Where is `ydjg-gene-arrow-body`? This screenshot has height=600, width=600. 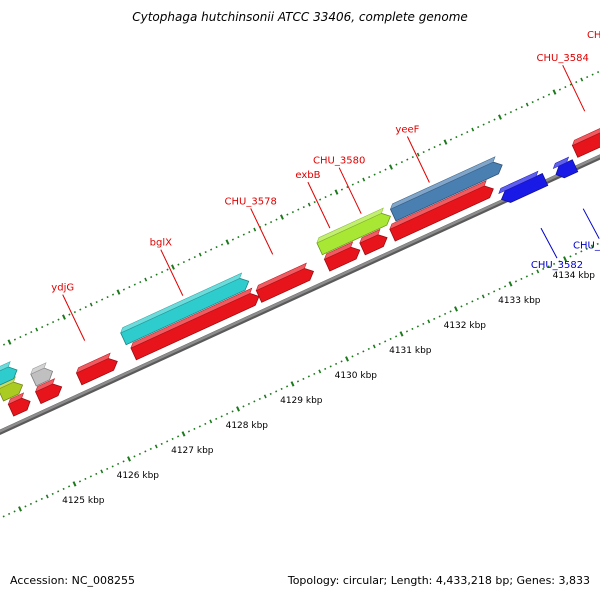
ydjg-gene-arrow-body is located at coordinates (96, 371).